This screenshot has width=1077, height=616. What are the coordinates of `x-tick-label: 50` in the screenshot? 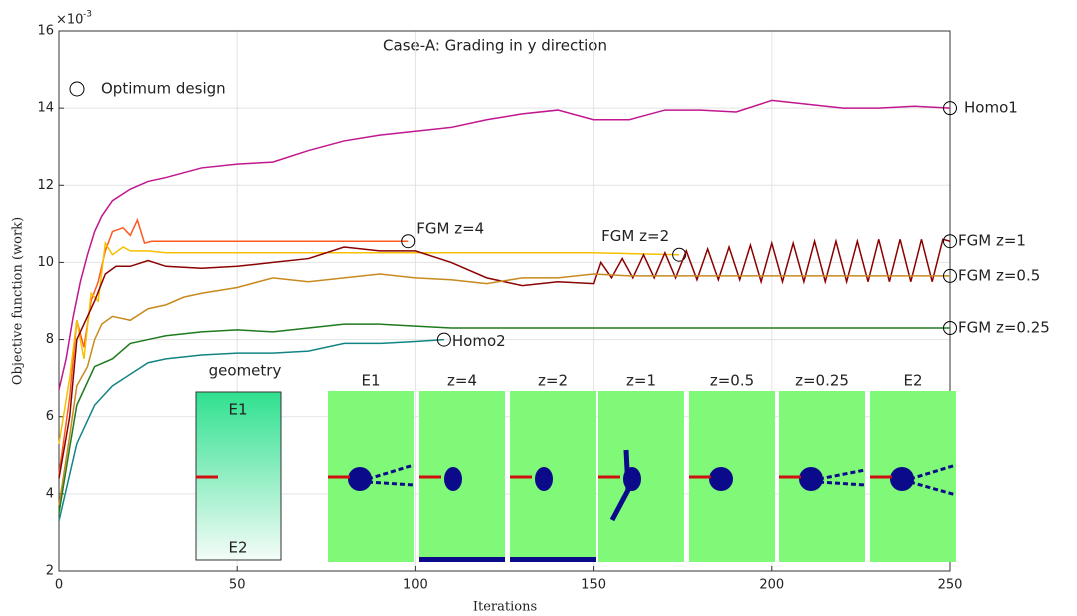 It's located at (237, 585).